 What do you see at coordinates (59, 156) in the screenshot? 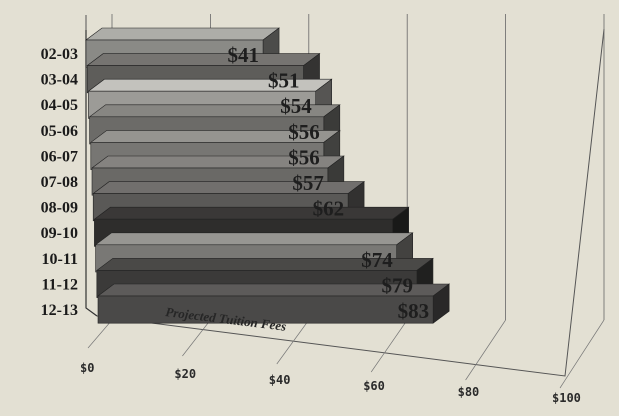
I see `category-label: 06-07` at bounding box center [59, 156].